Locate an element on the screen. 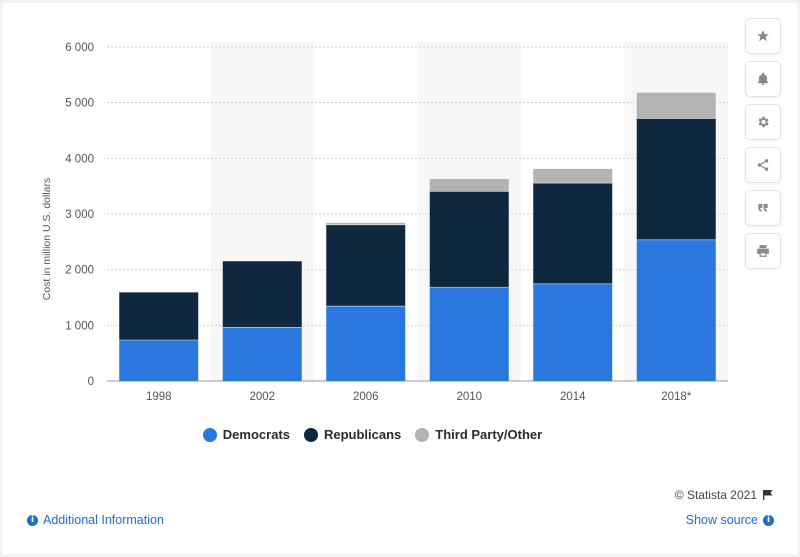  flag-icon is located at coordinates (768, 495).